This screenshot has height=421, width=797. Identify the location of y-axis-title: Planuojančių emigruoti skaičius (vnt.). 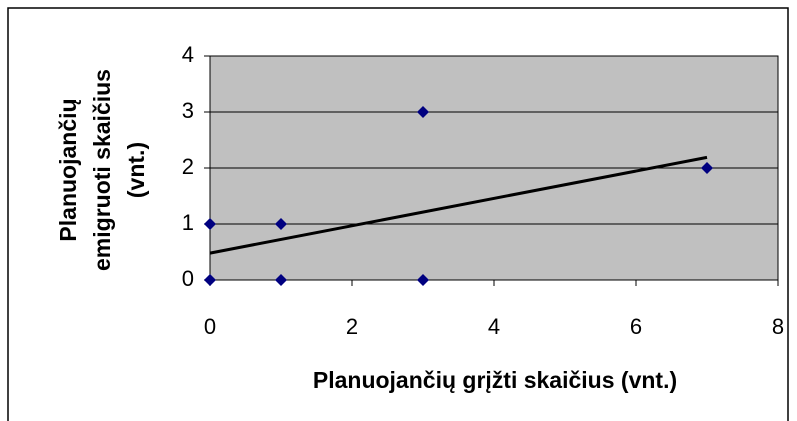
(102, 170).